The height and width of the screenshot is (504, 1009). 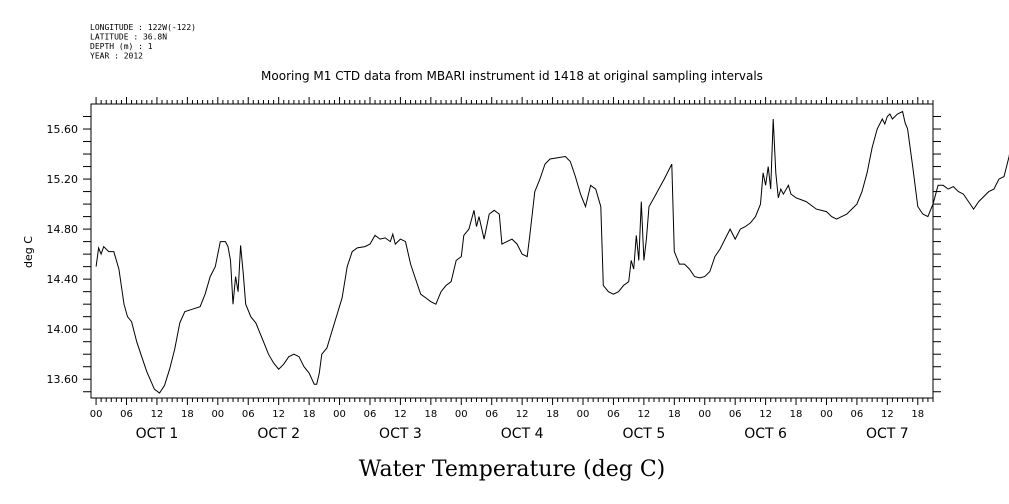 What do you see at coordinates (522, 434) in the screenshot?
I see `x-day-label: OCT 4` at bounding box center [522, 434].